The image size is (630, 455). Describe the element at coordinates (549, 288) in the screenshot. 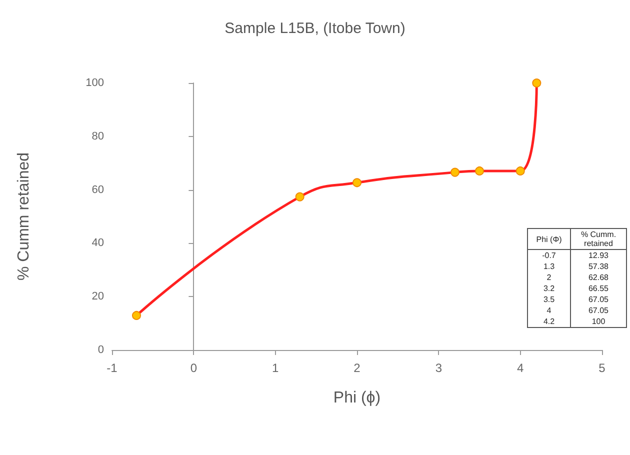

I see `annotation: 3.2` at that location.